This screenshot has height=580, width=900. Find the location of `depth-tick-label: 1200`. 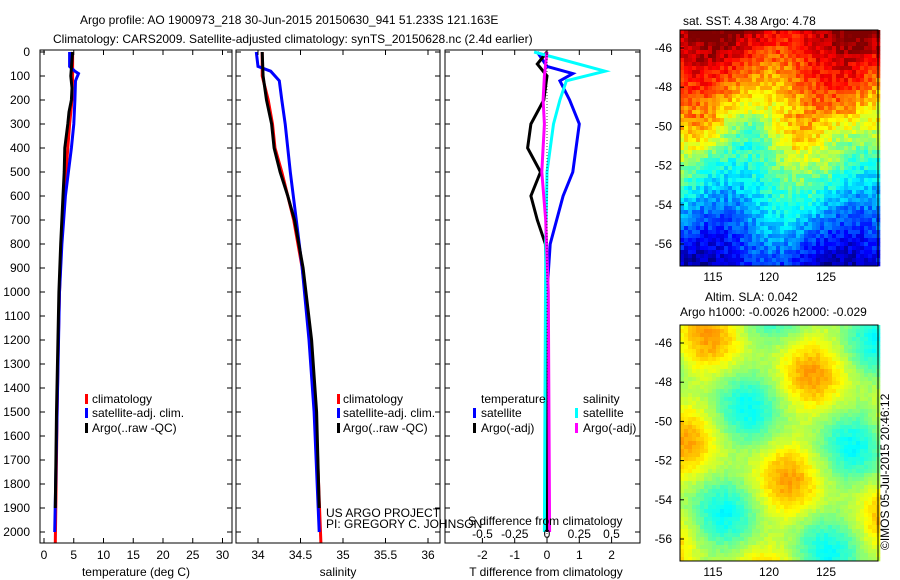

depth-tick-label: 1200 is located at coordinates (16, 340).